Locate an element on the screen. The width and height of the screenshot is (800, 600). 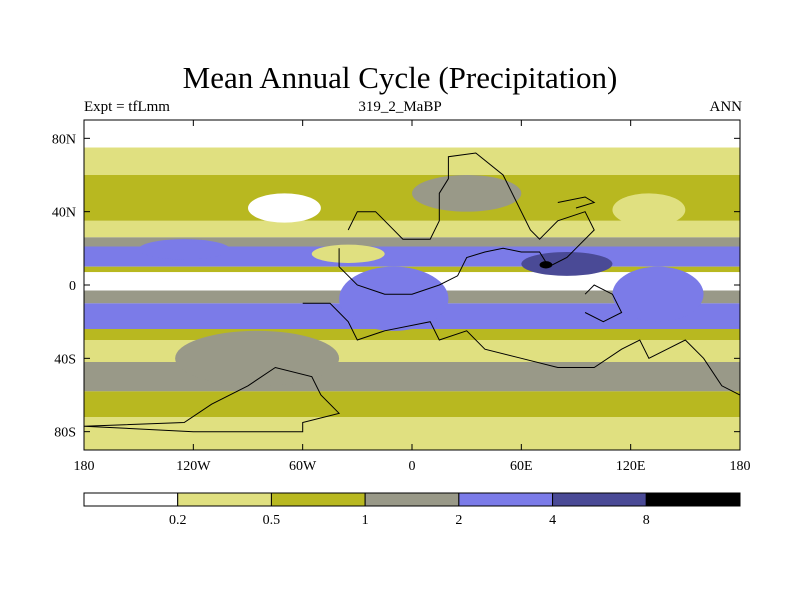
x-tick-label: 120W is located at coordinates (193, 466).